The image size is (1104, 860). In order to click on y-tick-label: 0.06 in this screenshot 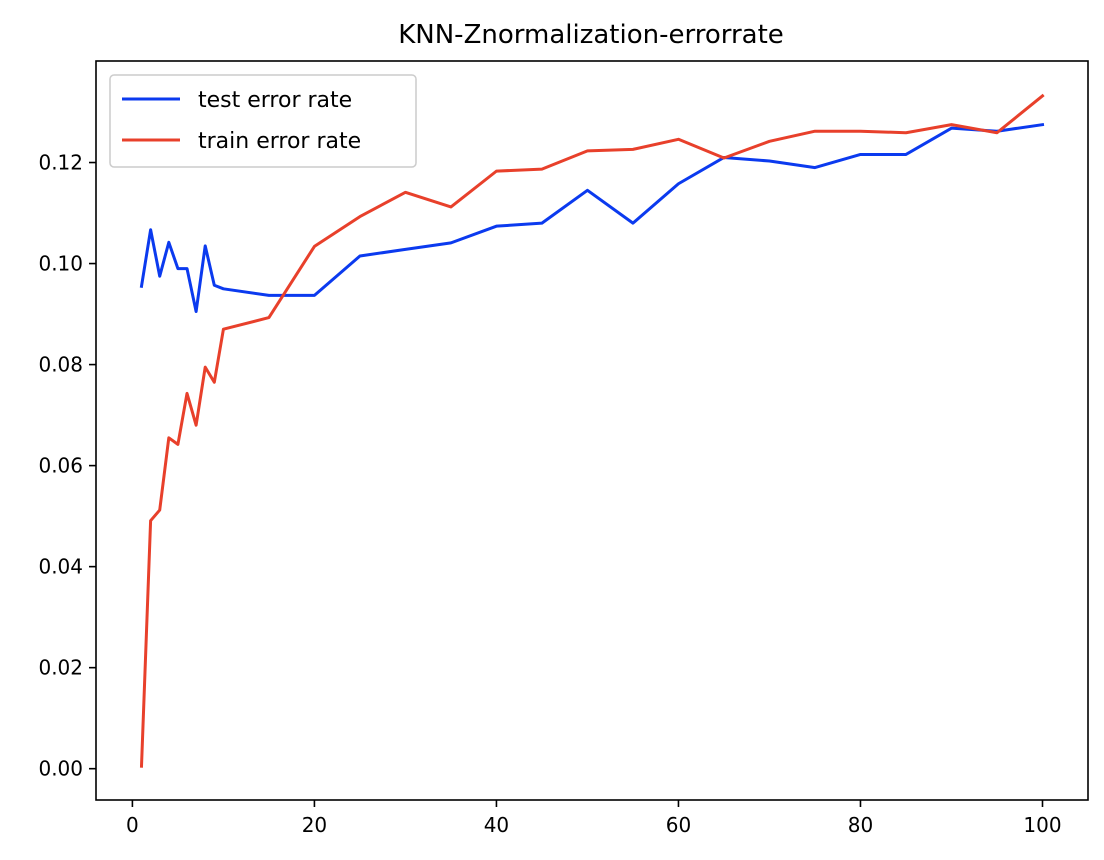, I will do `click(60, 466)`.